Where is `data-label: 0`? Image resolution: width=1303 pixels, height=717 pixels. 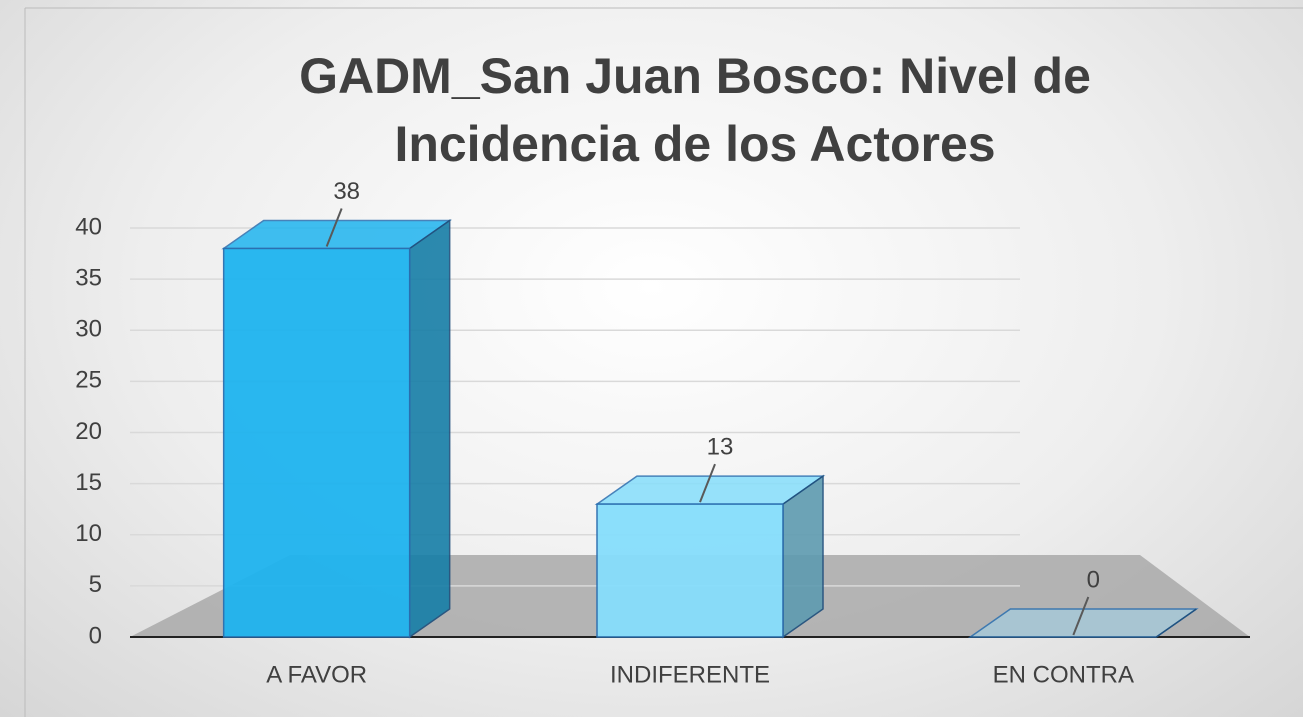 data-label: 0 is located at coordinates (1093, 579).